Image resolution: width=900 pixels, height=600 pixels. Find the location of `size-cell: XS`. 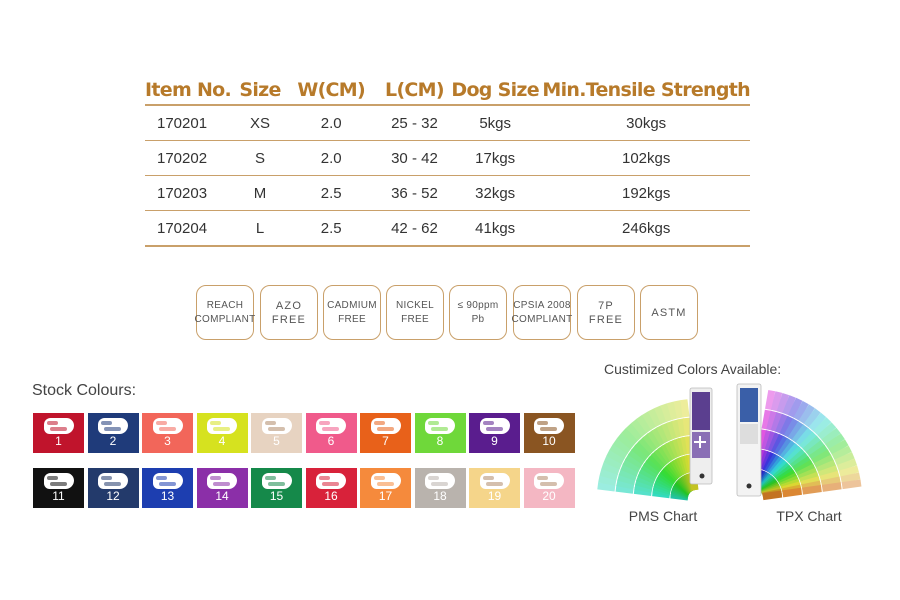

size-cell: XS is located at coordinates (260, 123).